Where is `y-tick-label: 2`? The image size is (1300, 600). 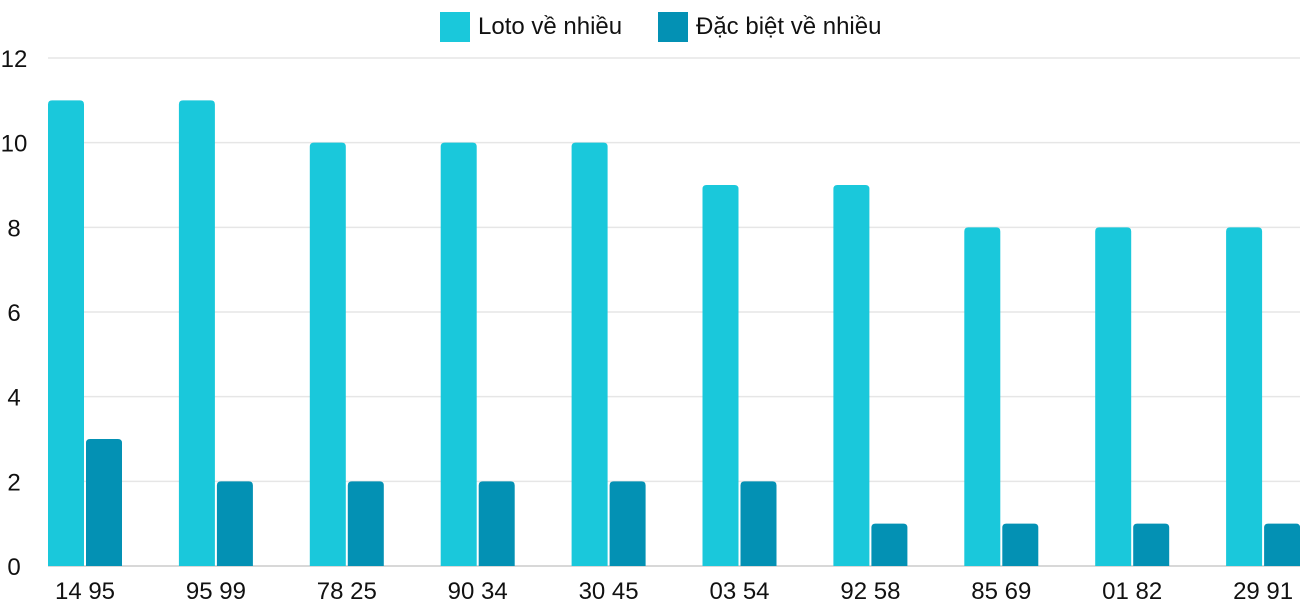 y-tick-label: 2 is located at coordinates (13, 482).